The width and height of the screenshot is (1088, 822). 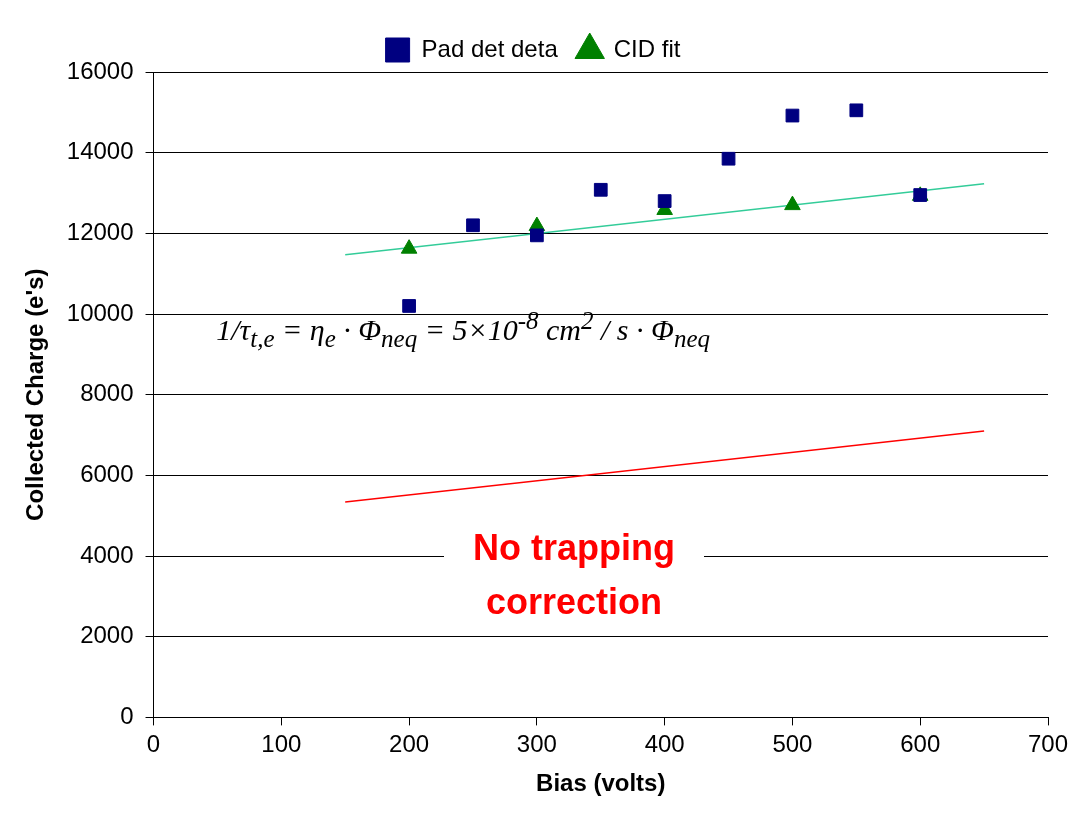 I want to click on x-tick-label: 200, so click(x=409, y=744).